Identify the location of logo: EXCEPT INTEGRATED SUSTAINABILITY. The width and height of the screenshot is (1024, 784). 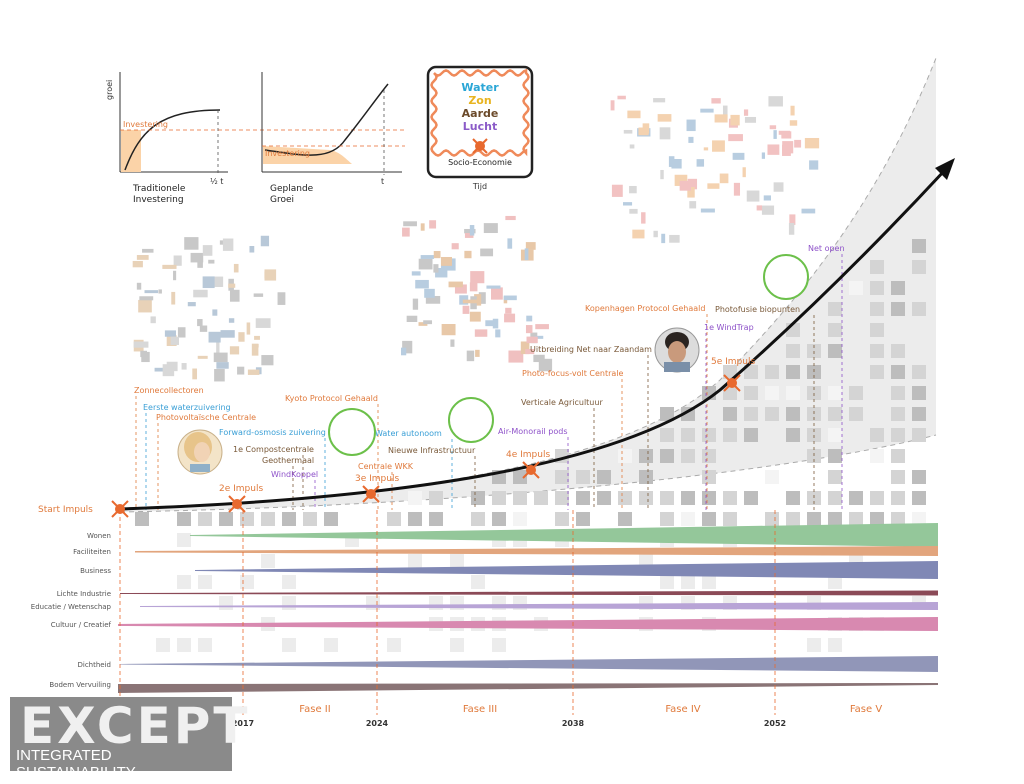
(129, 739).